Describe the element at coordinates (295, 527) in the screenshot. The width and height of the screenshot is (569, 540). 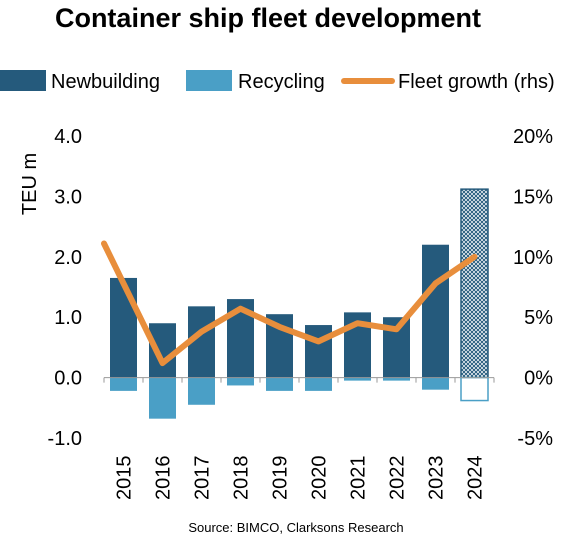
I see `source-note: Source: BIMCO, Clarksons Research` at that location.